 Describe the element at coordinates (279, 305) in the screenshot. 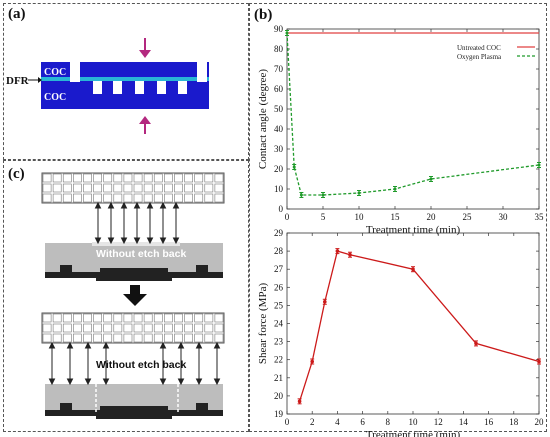

I see `y-tick-label: 25` at that location.